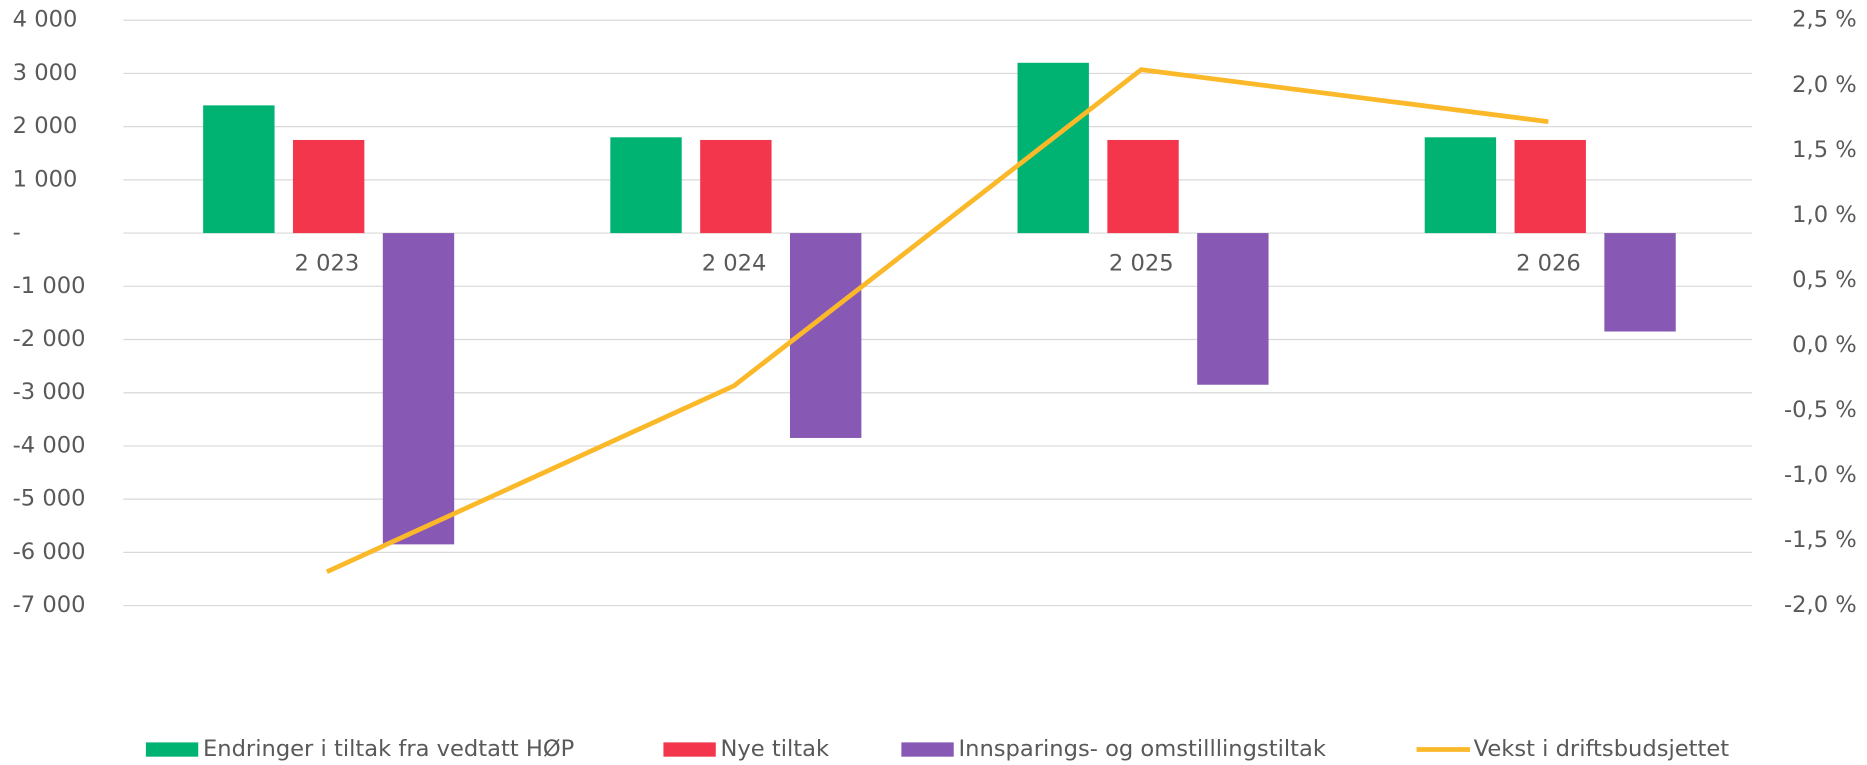 The image size is (1867, 765). Describe the element at coordinates (1820, 475) in the screenshot. I see `y2-tick-label: -1,0 %` at that location.